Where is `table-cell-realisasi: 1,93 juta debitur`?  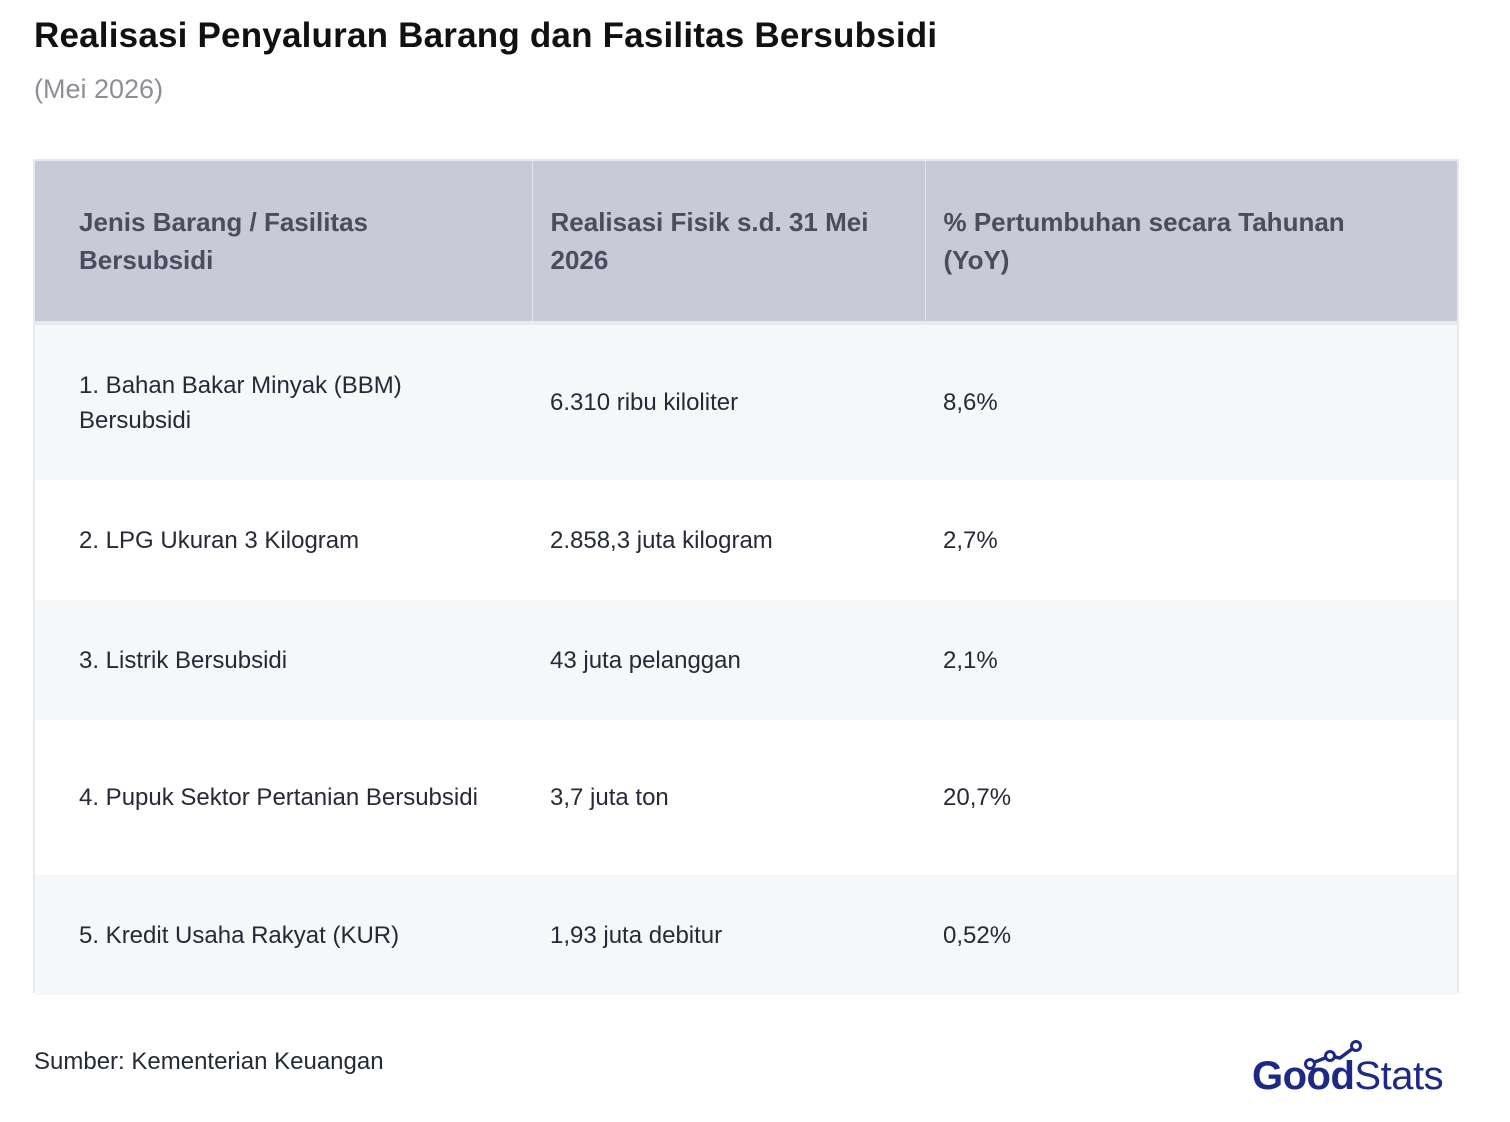
table-cell-realisasi: 1,93 juta debitur is located at coordinates (728, 935).